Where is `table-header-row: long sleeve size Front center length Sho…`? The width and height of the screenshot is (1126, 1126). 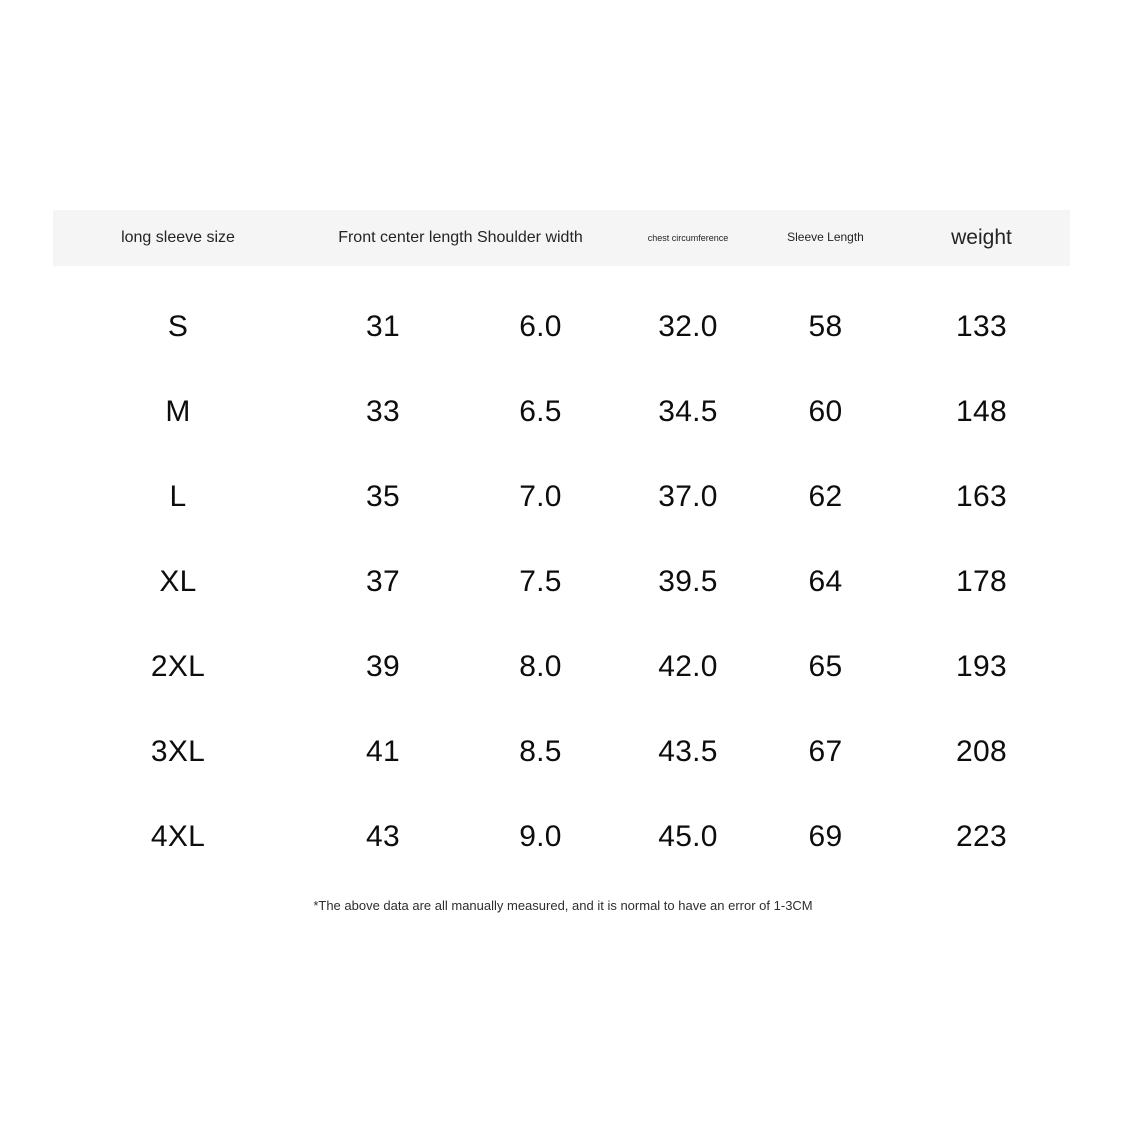
table-header-row: long sleeve size Front center length Sho… is located at coordinates (561, 238).